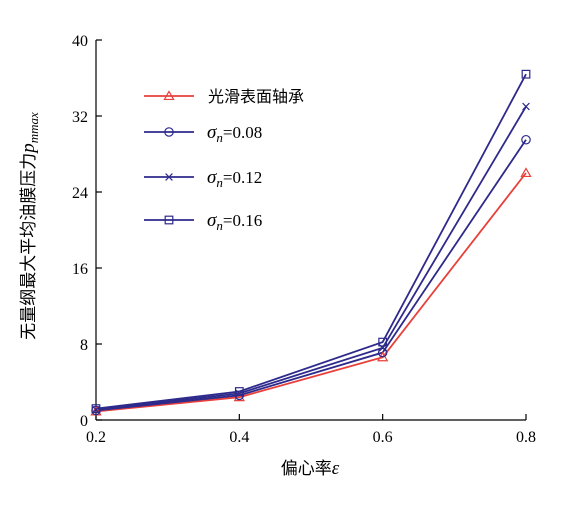 This screenshot has width=584, height=508. What do you see at coordinates (80, 41) in the screenshot?
I see `y-tick-label-5: 40` at bounding box center [80, 41].